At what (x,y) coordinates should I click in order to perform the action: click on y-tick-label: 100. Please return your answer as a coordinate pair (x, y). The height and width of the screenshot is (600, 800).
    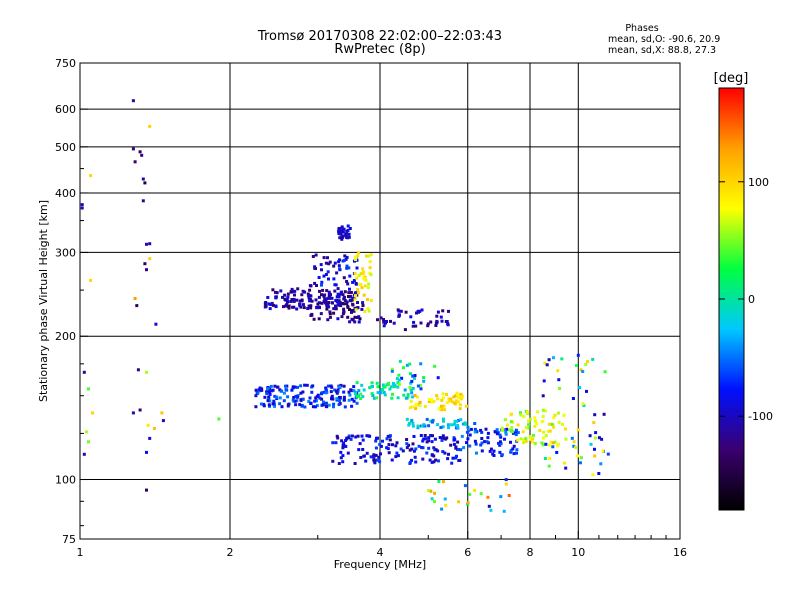
    Looking at the image, I should click on (65, 480).